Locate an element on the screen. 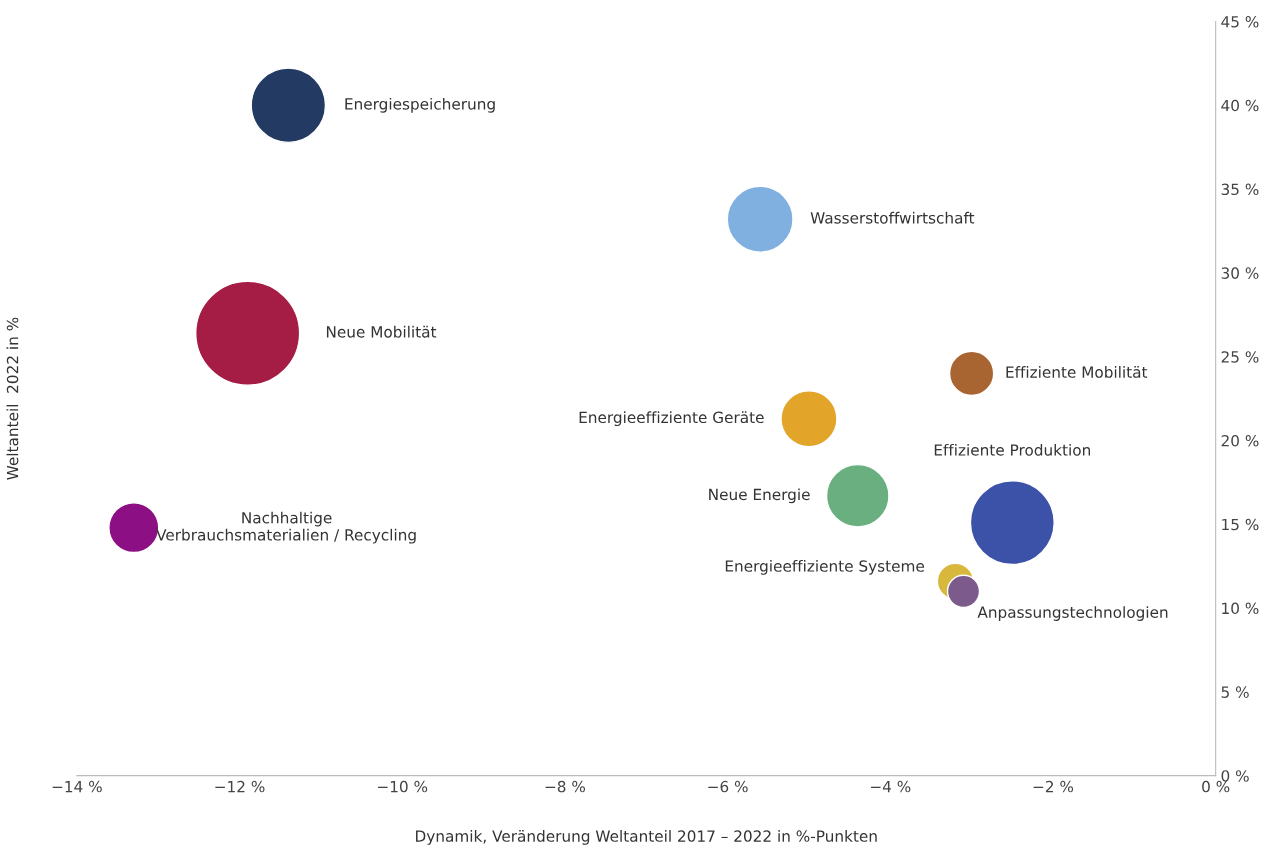 The height and width of the screenshot is (859, 1281). y-tick-label: 0 % is located at coordinates (1235, 776).